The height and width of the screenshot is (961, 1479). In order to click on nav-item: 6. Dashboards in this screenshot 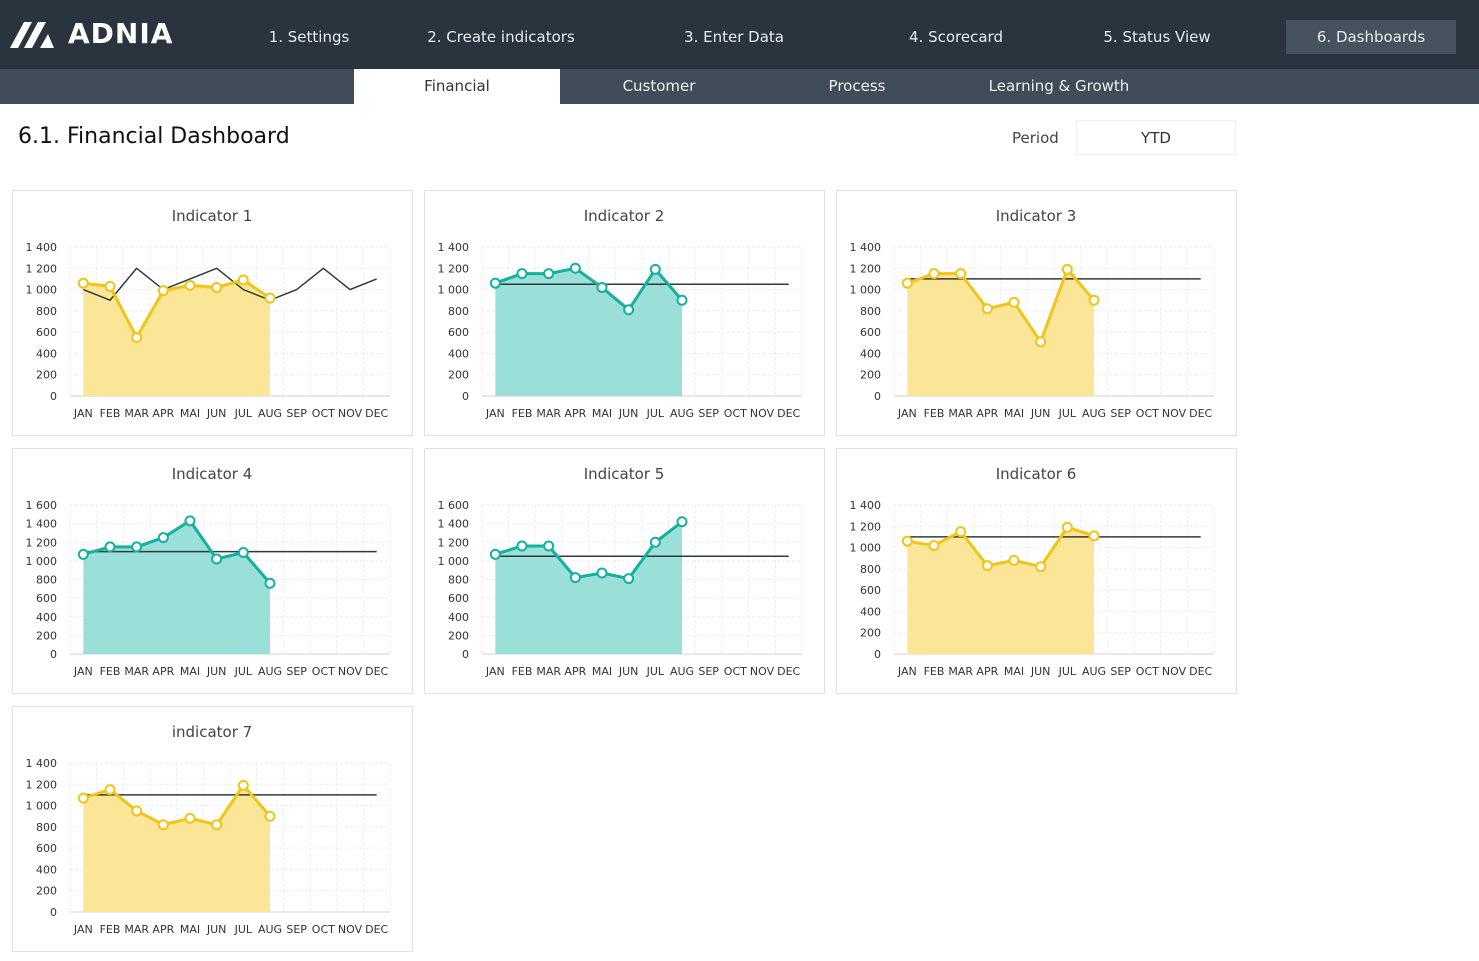, I will do `click(1371, 37)`.